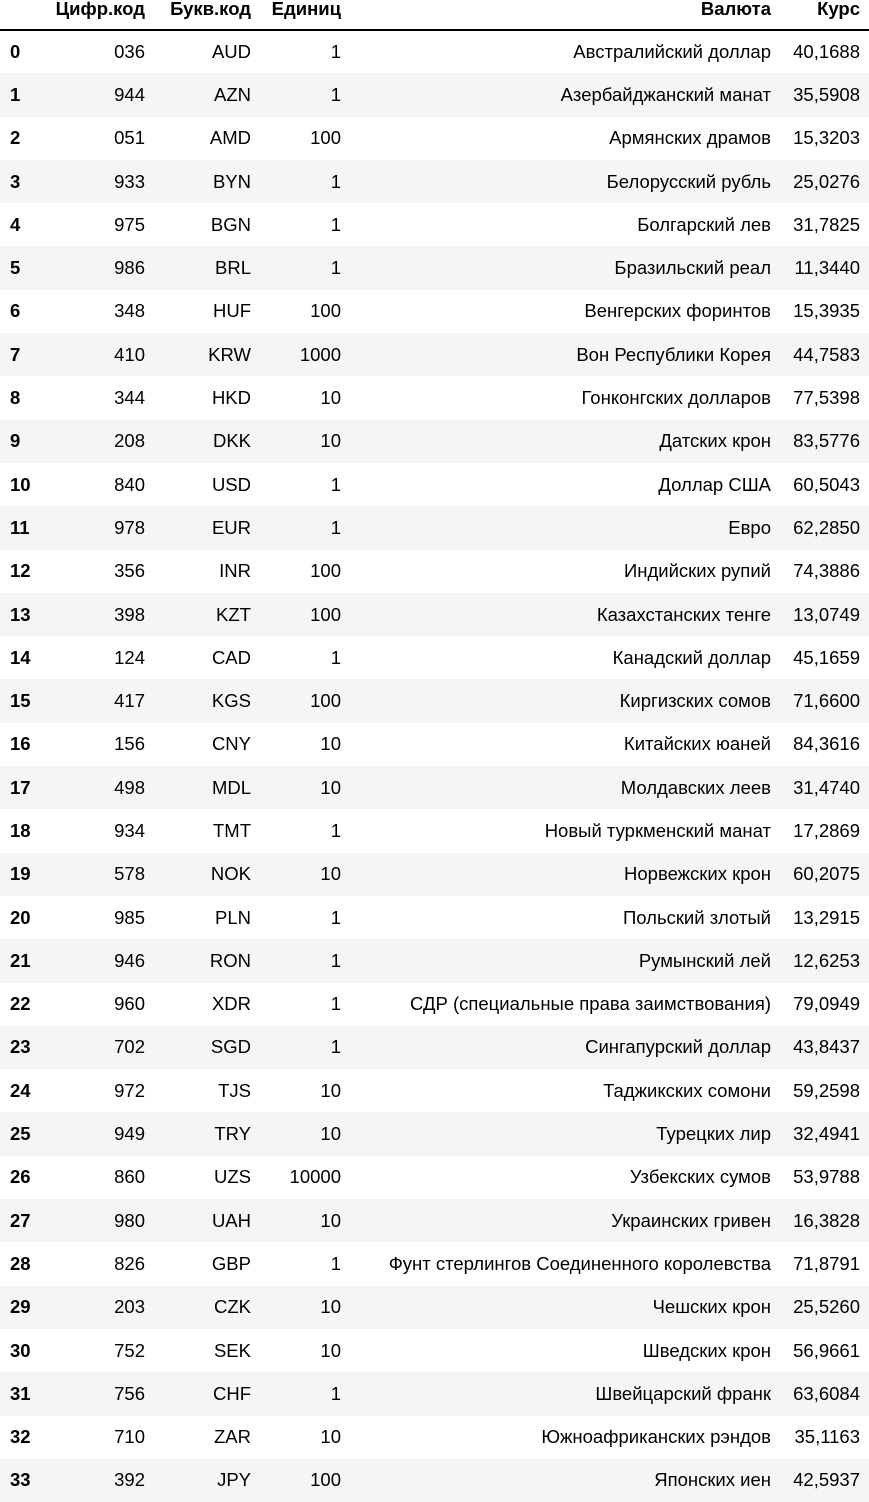 The width and height of the screenshot is (869, 1502). I want to click on rate-cell: 42,5937, so click(826, 1480).